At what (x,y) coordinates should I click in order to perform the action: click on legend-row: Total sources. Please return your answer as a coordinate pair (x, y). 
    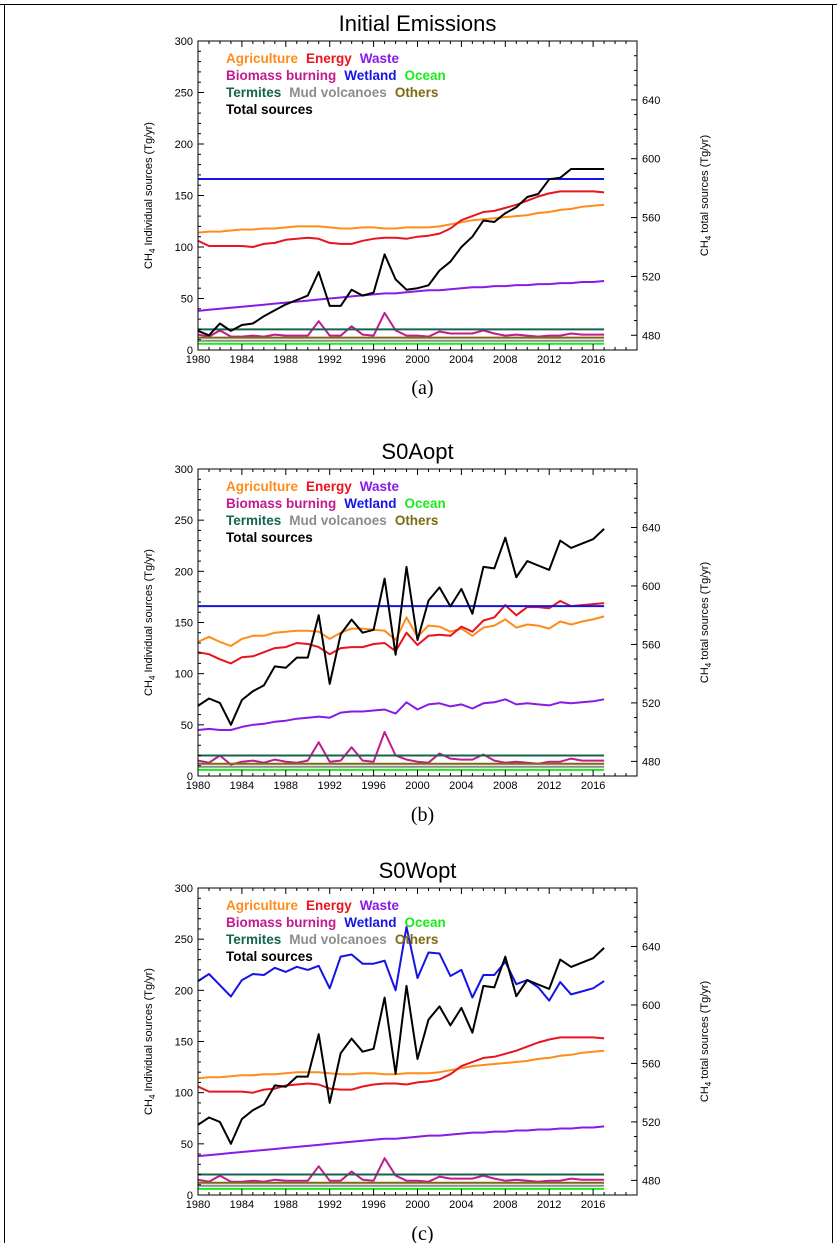
    Looking at the image, I should click on (269, 537).